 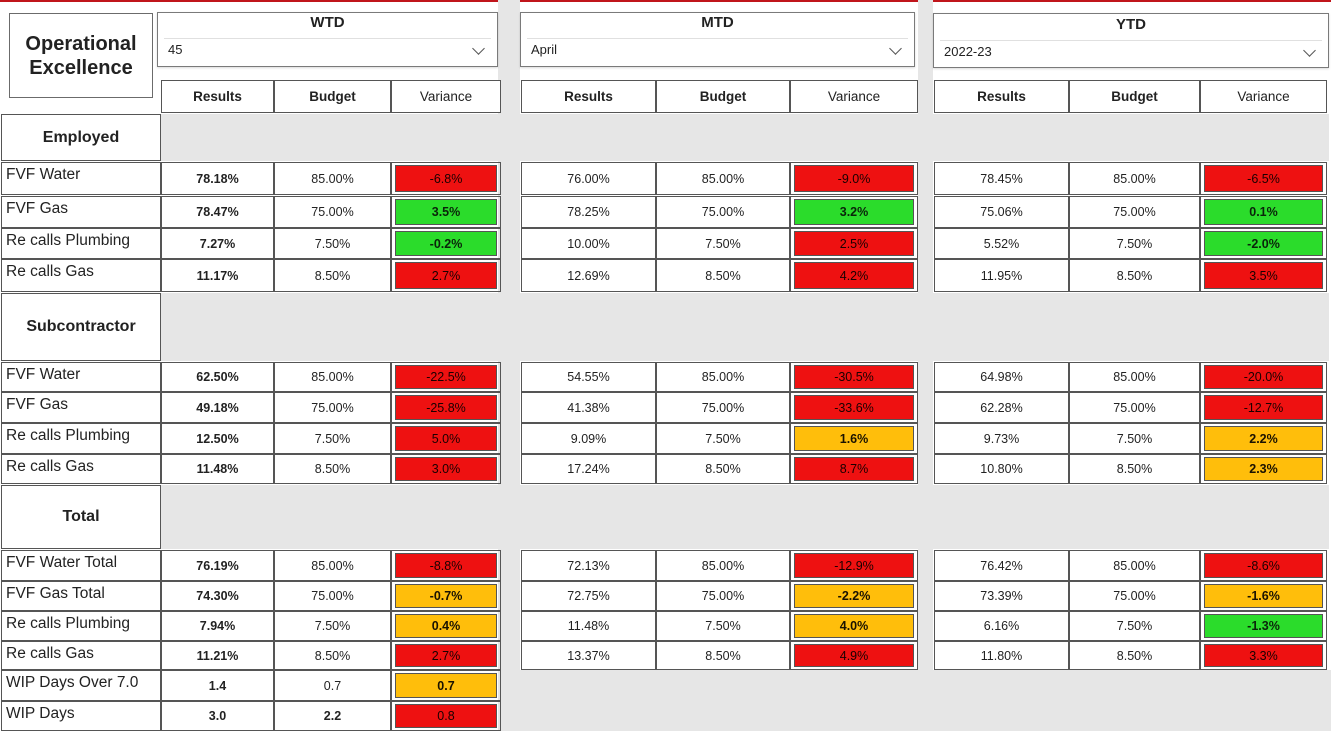 What do you see at coordinates (588, 178) in the screenshot?
I see `results-cell: 76.00%` at bounding box center [588, 178].